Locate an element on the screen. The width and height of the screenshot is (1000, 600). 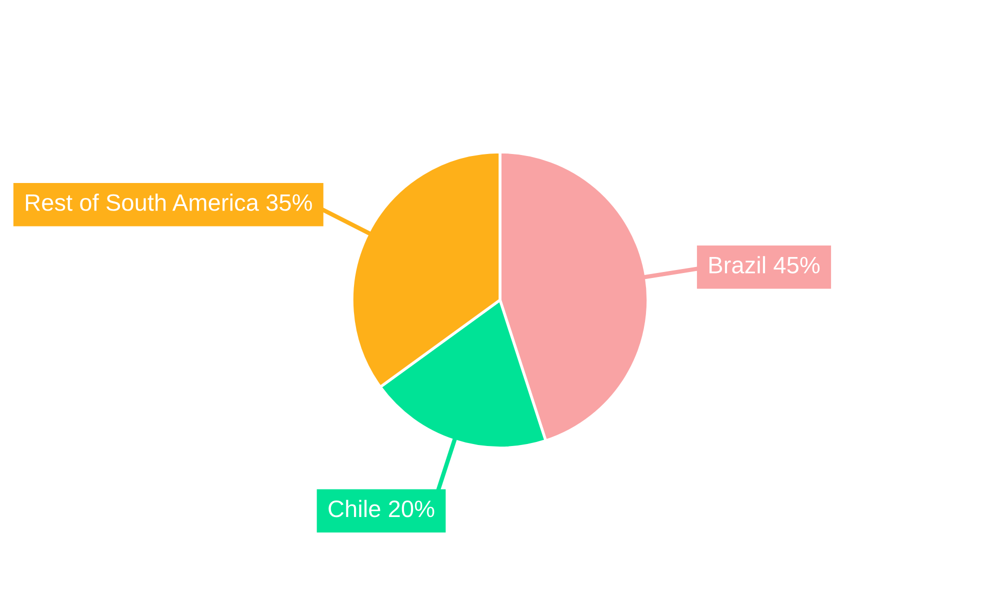
slice-label: Brazil 45% is located at coordinates (765, 265).